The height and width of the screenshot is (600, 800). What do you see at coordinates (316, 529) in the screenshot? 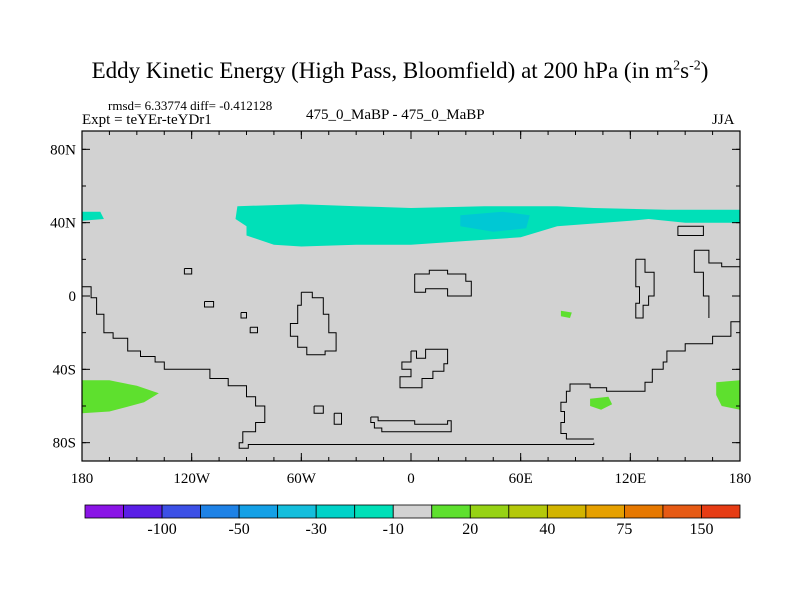
I see `colorbar-label-2: -30` at bounding box center [316, 529].